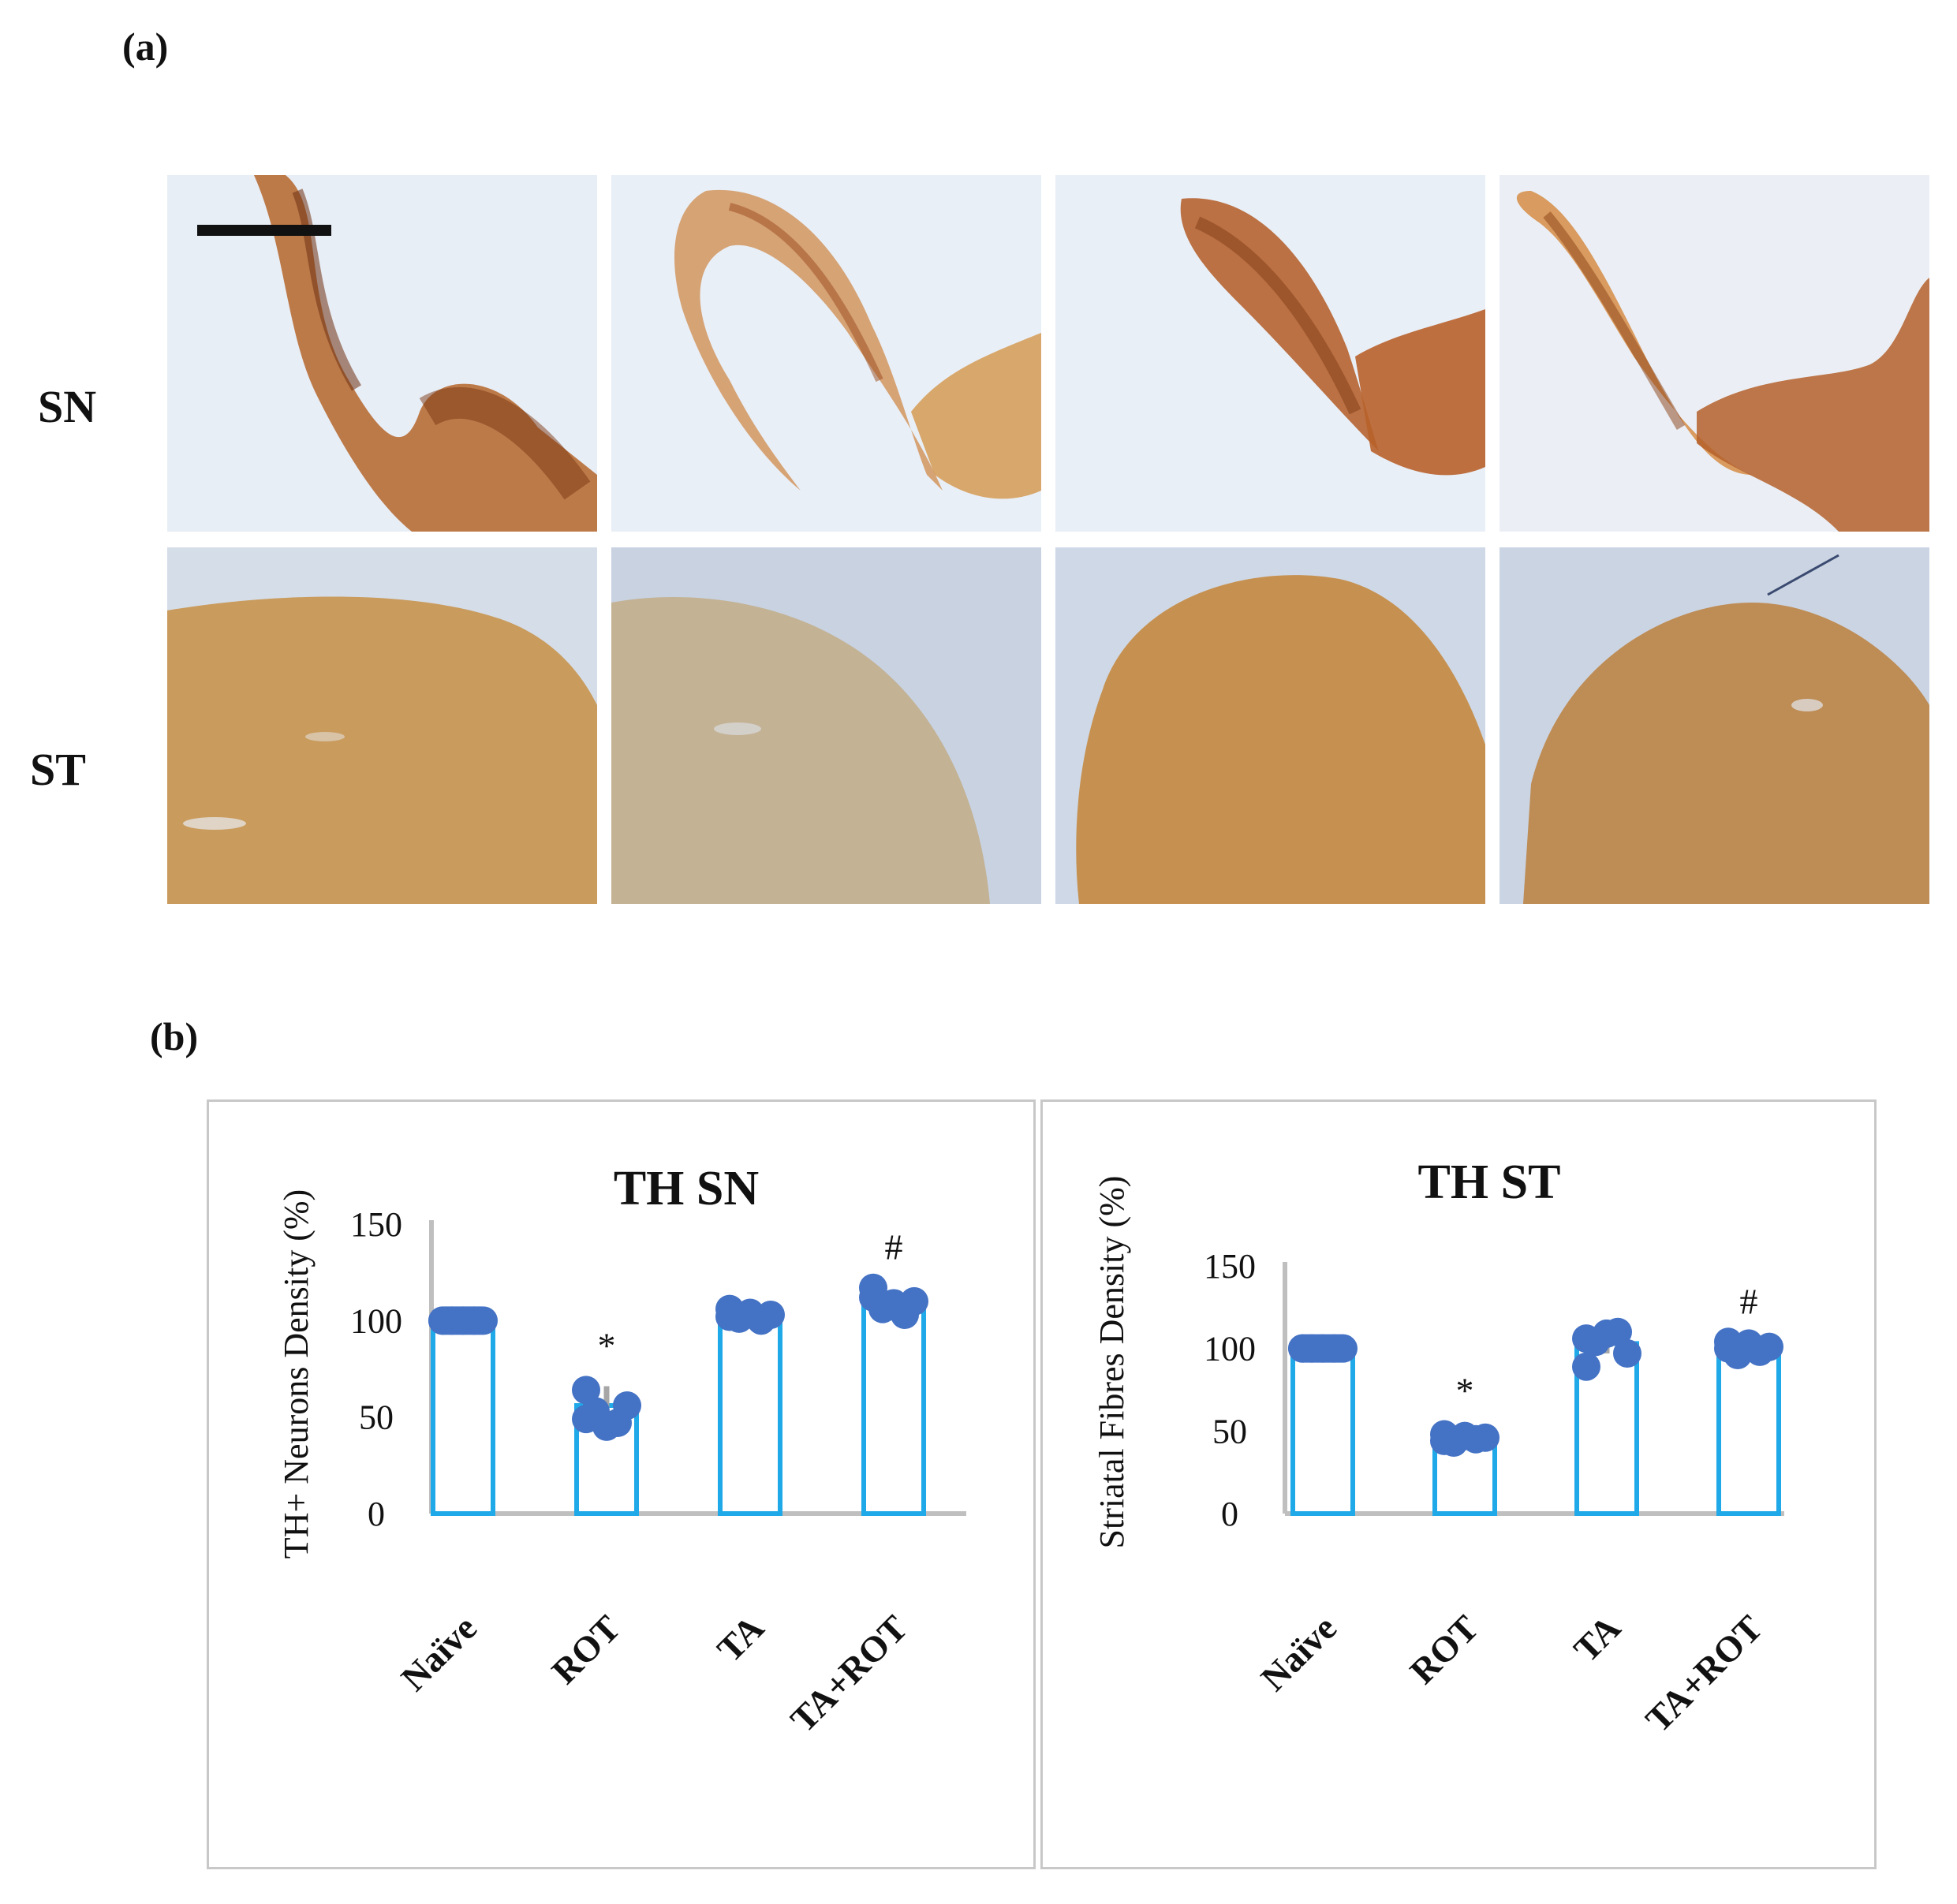 Image resolution: width=1957 pixels, height=1904 pixels. I want to click on y-axis-label: Striatal Fibres Density (%), so click(1111, 1362).